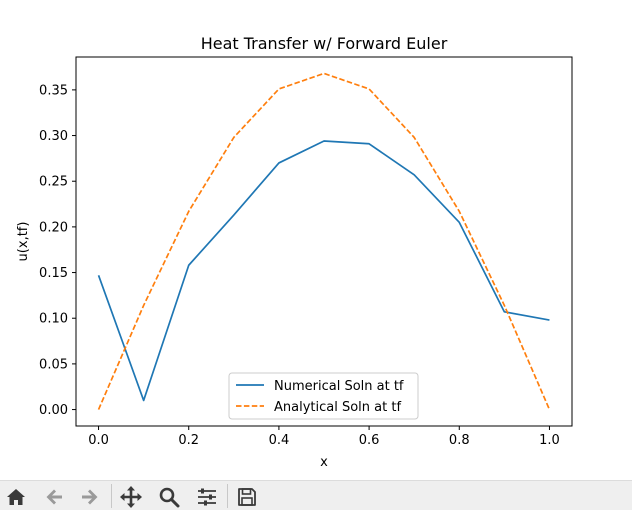  Describe the element at coordinates (23, 242) in the screenshot. I see `y-axis-label: u(x,tf)` at that location.